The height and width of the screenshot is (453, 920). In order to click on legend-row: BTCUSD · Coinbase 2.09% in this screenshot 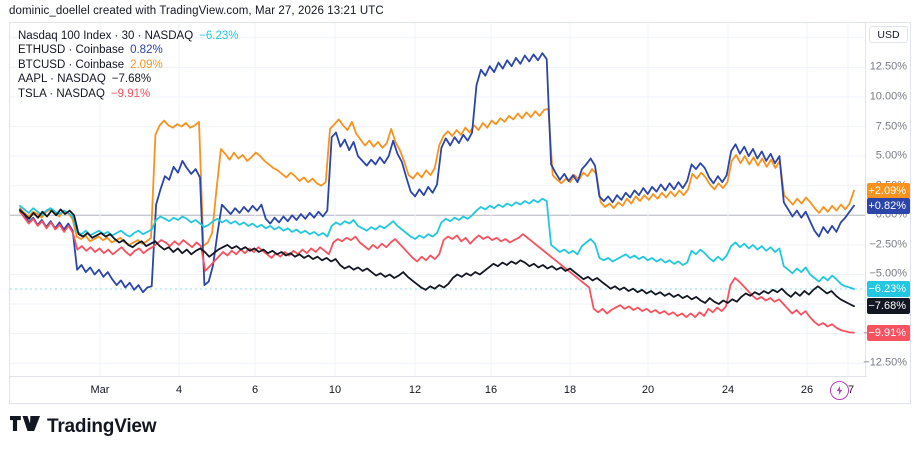, I will do `click(128, 65)`.